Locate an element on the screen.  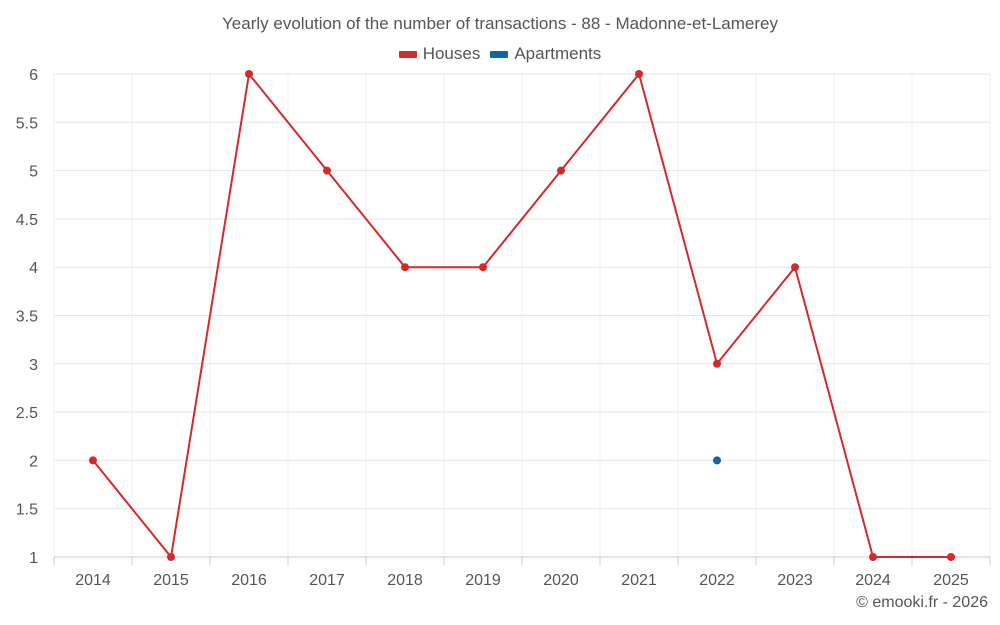
data-point-apartments-2022 is located at coordinates (717, 460).